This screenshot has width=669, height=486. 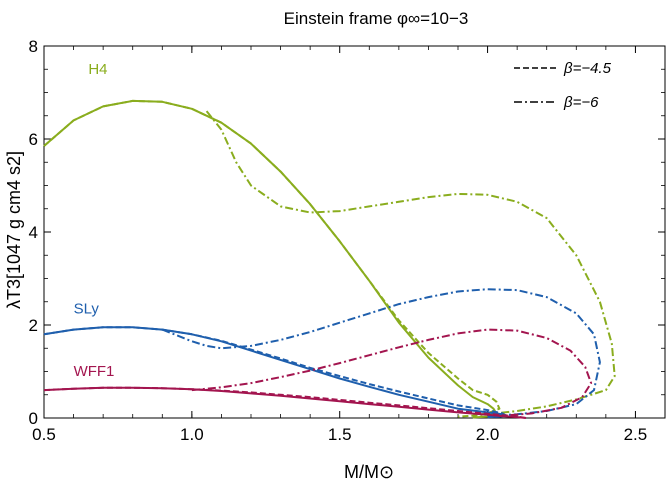 I want to click on x-tick-label: 1.5, so click(x=340, y=434).